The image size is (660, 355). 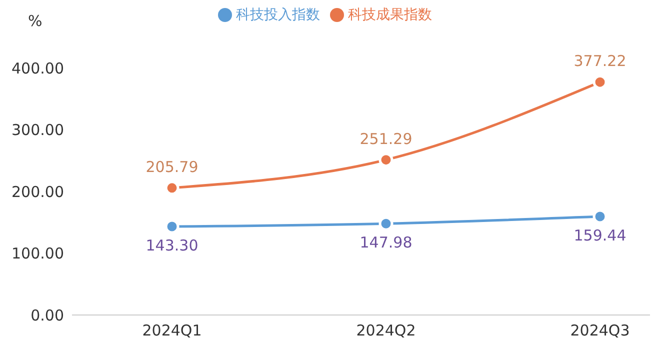 What do you see at coordinates (600, 61) in the screenshot?
I see `data-label: 377.22` at bounding box center [600, 61].